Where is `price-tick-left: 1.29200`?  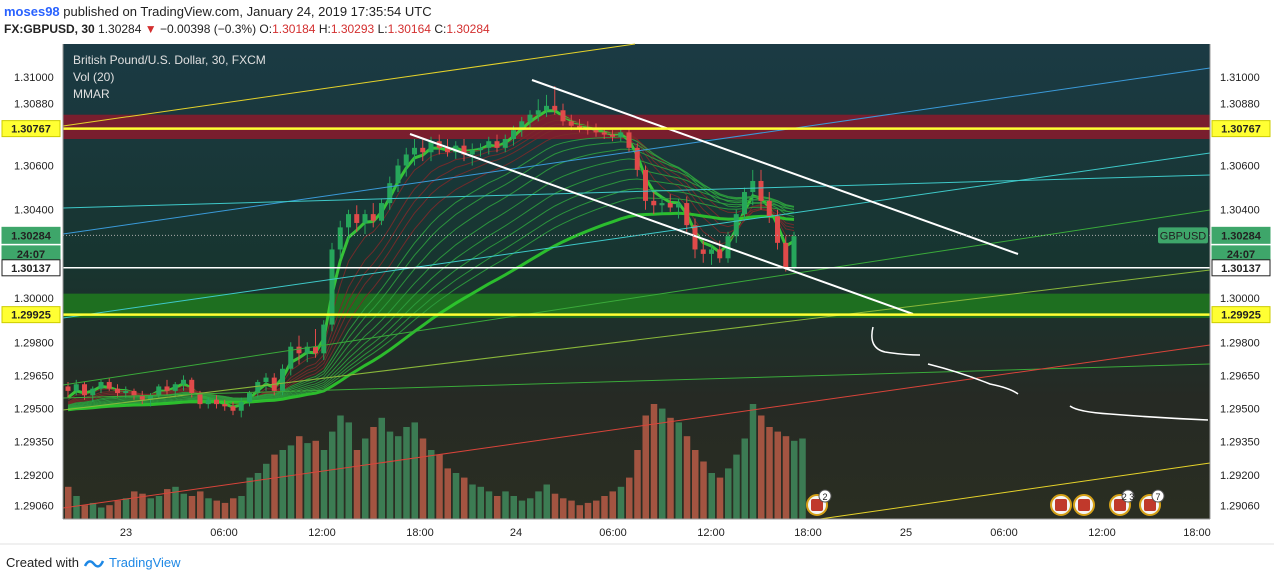
price-tick-left: 1.29200 is located at coordinates (34, 476).